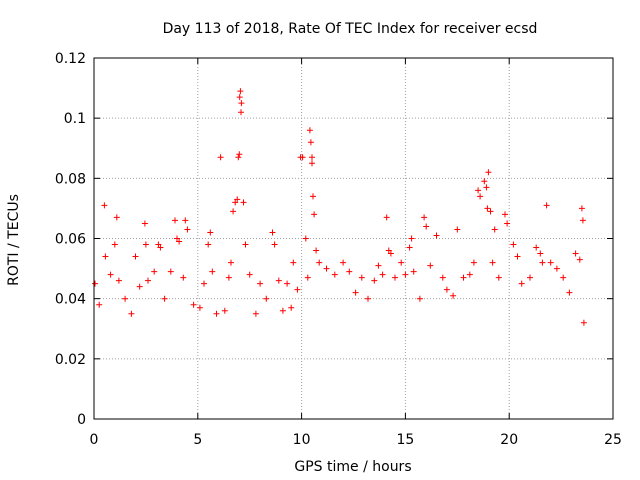 The image size is (640, 480). I want to click on y-axis-label: ROTI / TECUs, so click(14, 240).